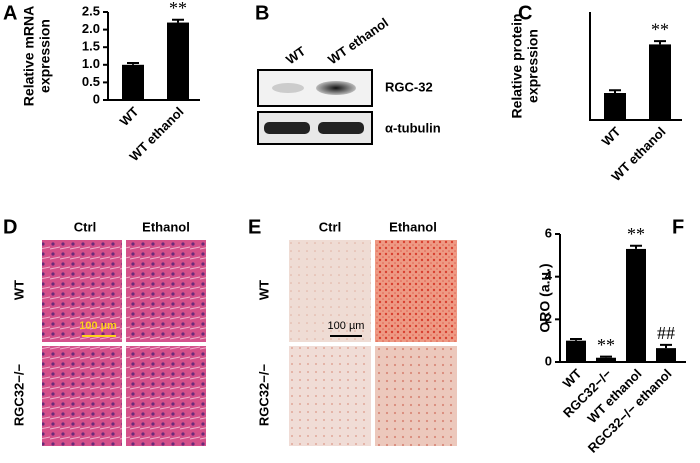  I want to click on y-axis-label: Relative protein, so click(517, 65).